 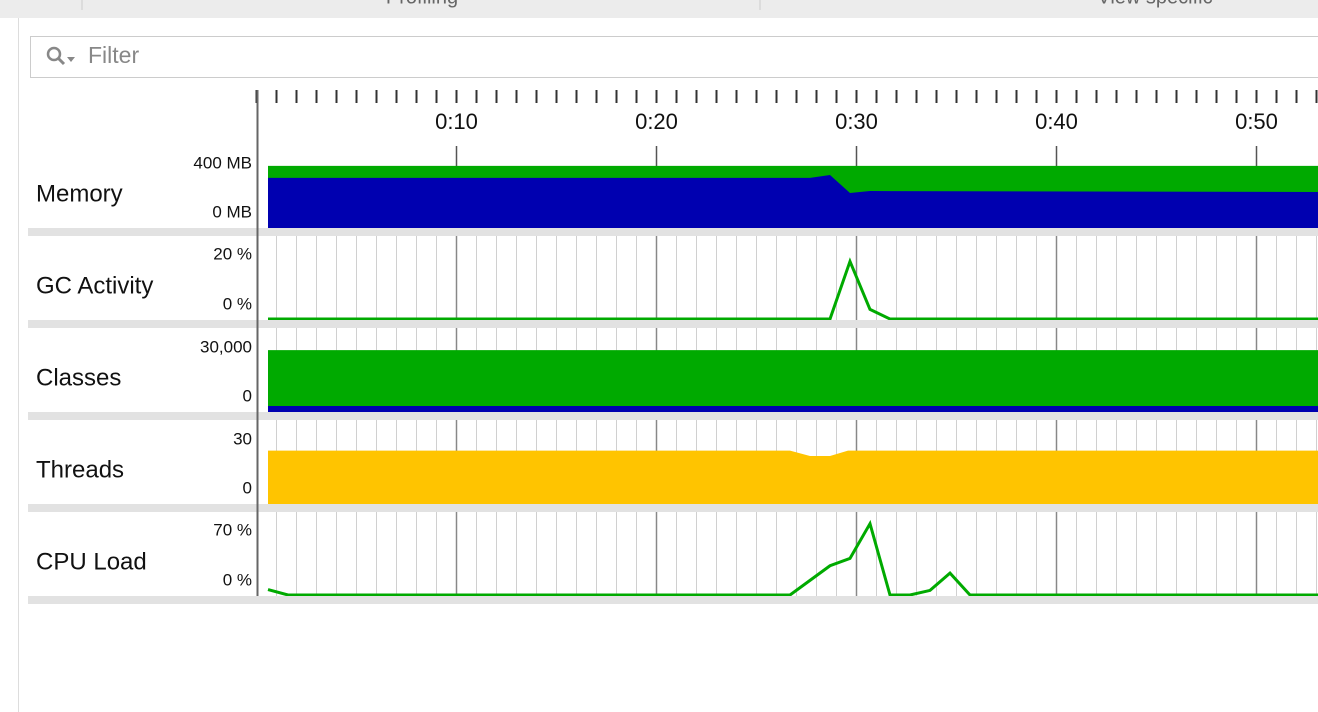 What do you see at coordinates (80, 469) in the screenshot?
I see `panel-label: Threads` at bounding box center [80, 469].